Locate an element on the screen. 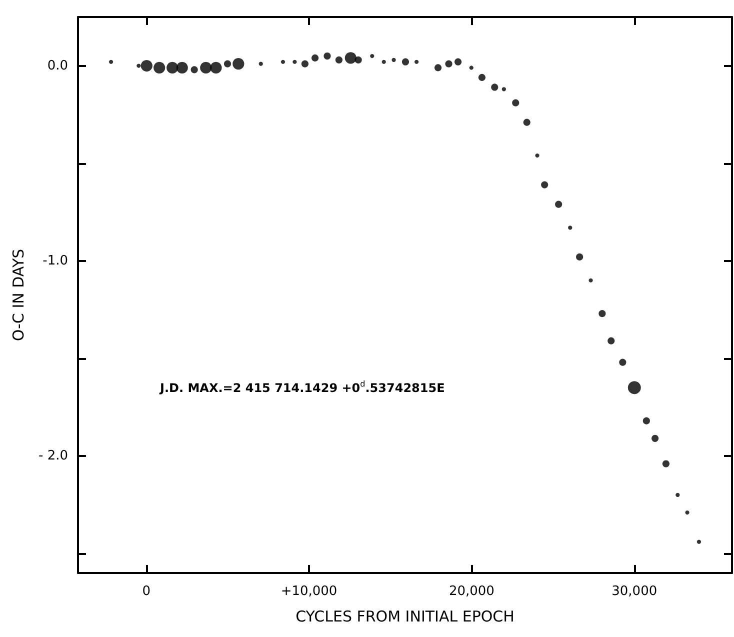 This screenshot has height=637, width=734. x-tick-label: 0 is located at coordinates (146, 591).